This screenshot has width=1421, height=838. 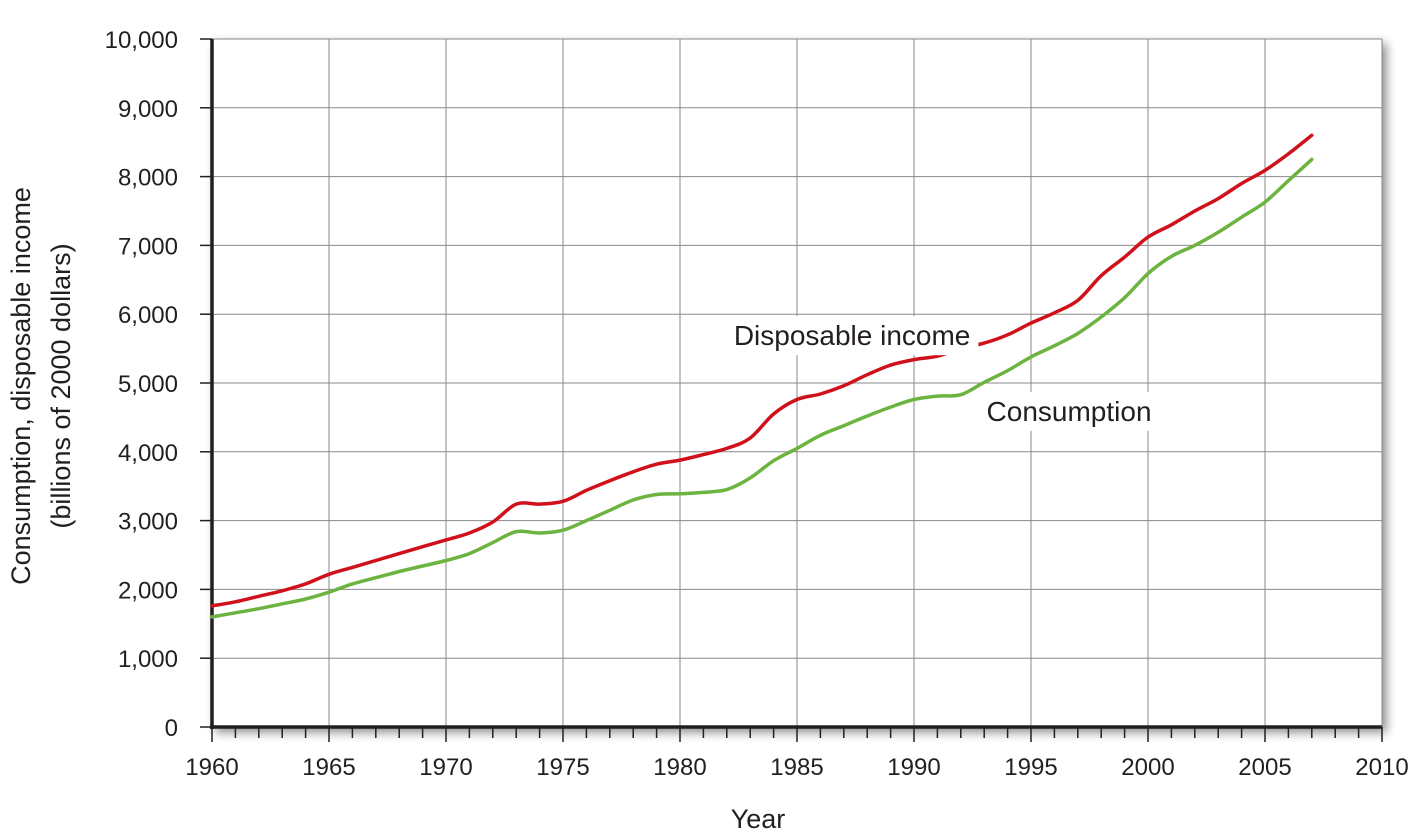 I want to click on annotation-label: Consumption, so click(x=1069, y=411).